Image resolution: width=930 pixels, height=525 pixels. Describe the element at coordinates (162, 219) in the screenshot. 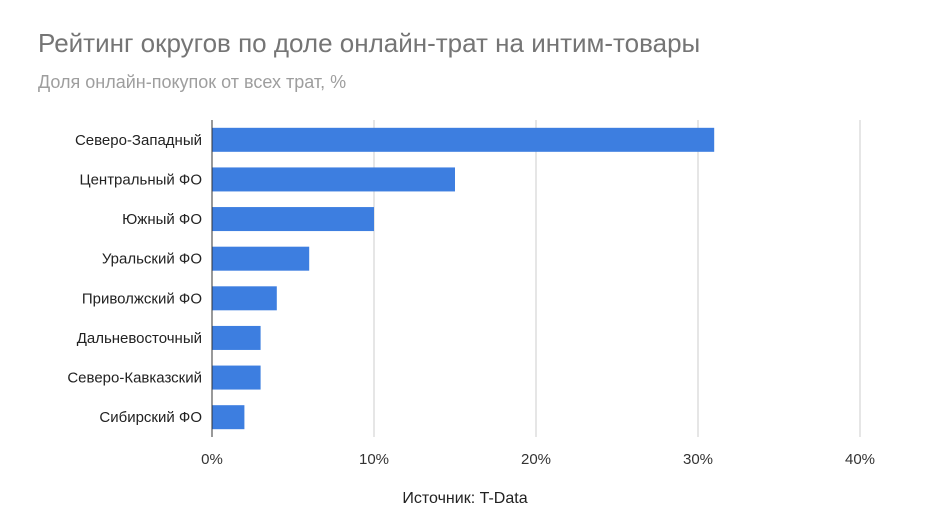

I see `category-label: Южный ФО` at that location.